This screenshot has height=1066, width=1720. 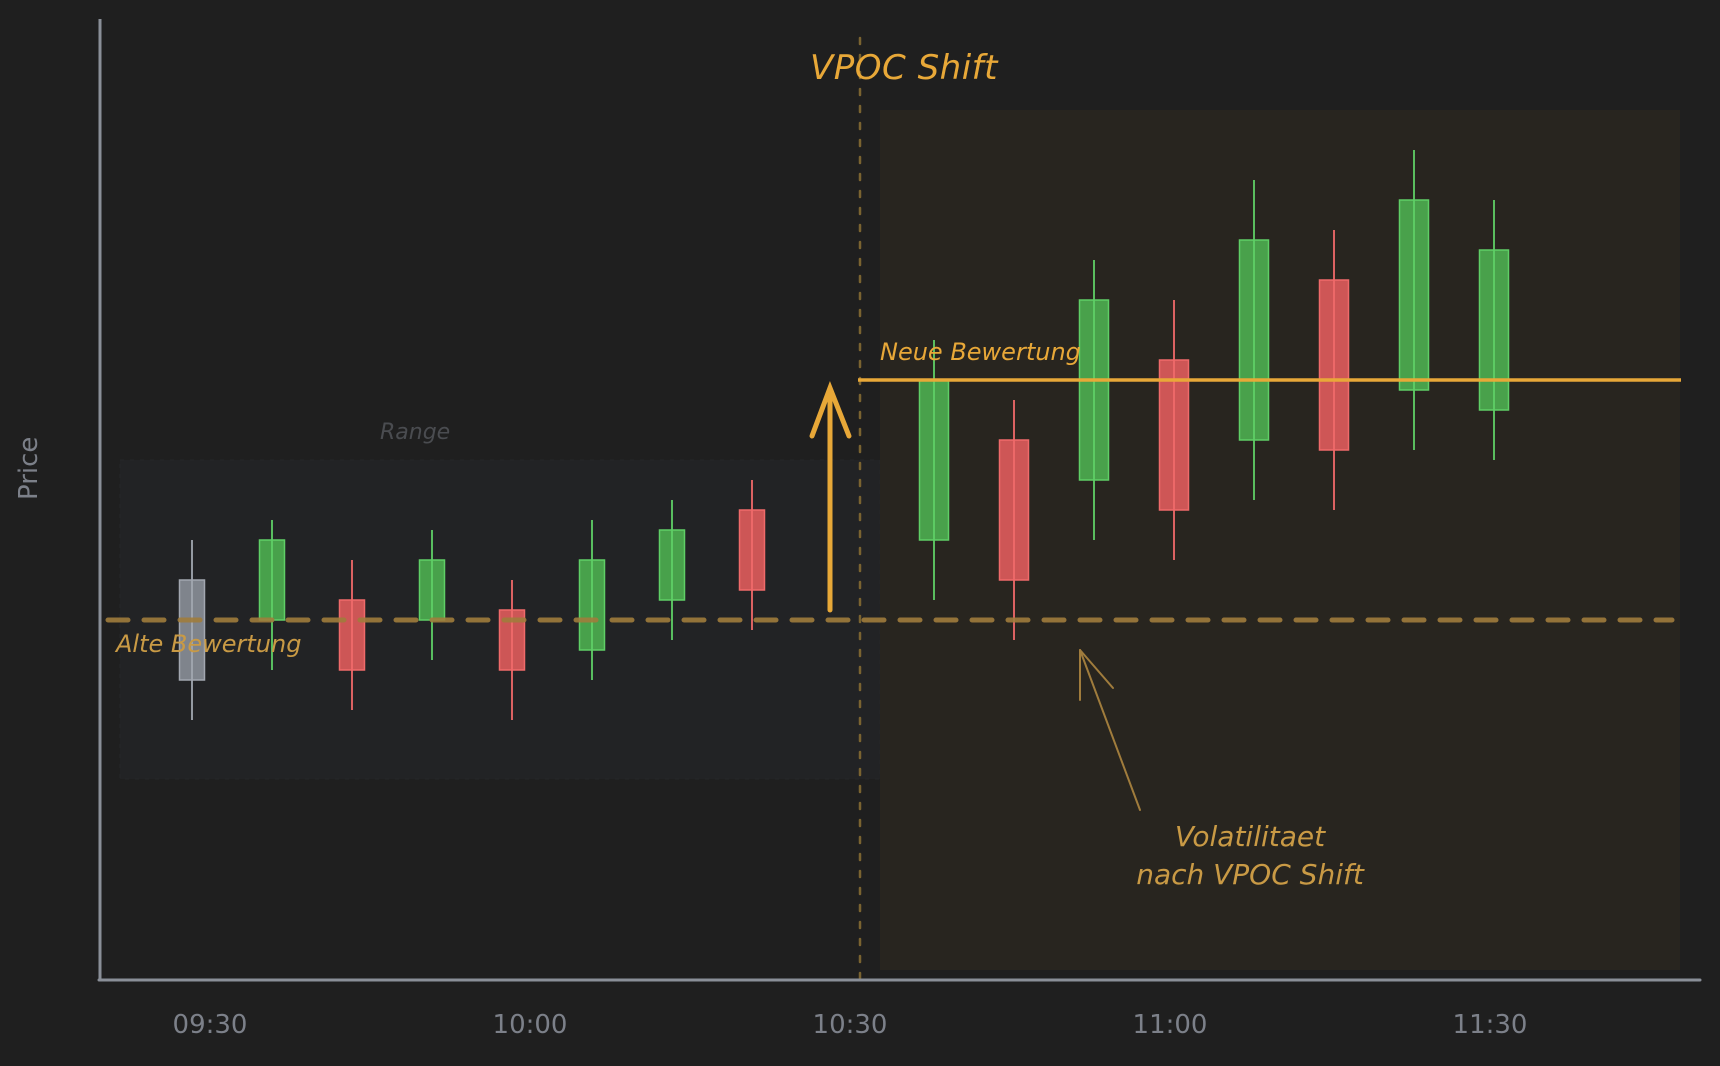 What do you see at coordinates (1170, 1025) in the screenshot?
I see `x-tick-label: 11:00` at bounding box center [1170, 1025].